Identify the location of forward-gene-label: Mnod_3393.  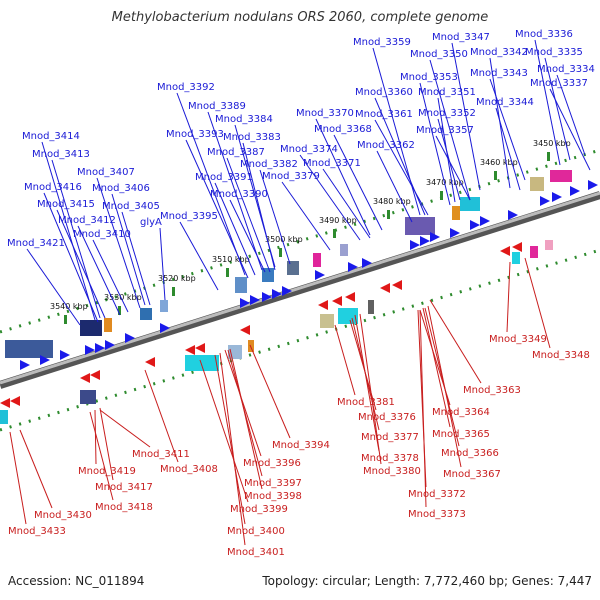
(195, 134).